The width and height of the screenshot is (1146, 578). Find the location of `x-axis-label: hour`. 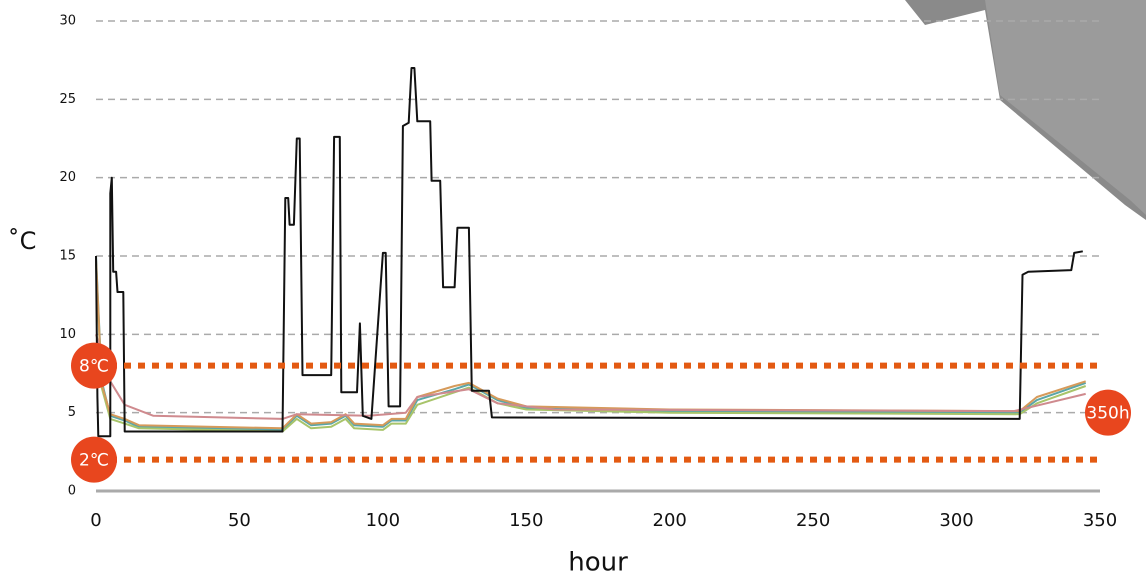

x-axis-label: hour is located at coordinates (598, 563).